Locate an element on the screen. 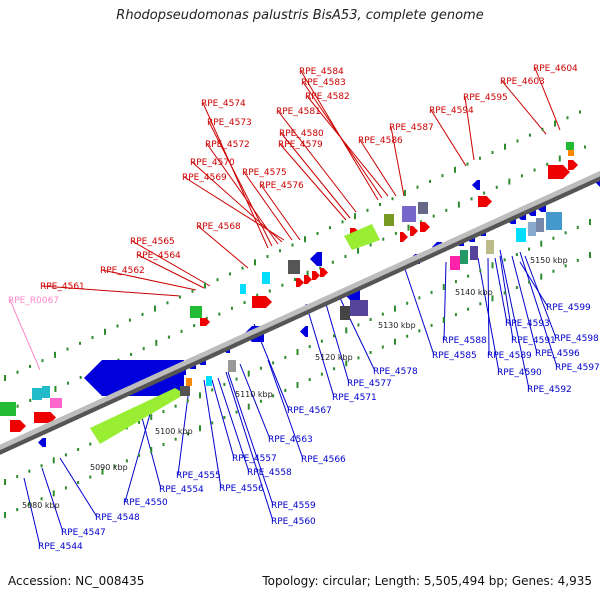  gene-label-forward: RPE_4604 is located at coordinates (555, 69).